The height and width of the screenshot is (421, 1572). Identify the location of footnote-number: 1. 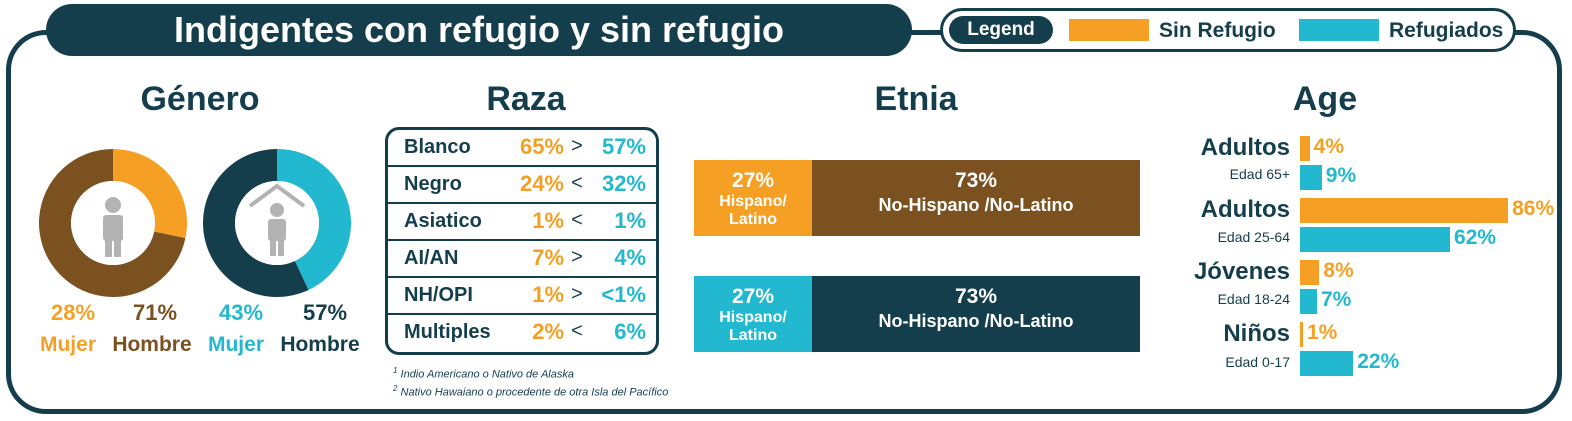
(395, 370).